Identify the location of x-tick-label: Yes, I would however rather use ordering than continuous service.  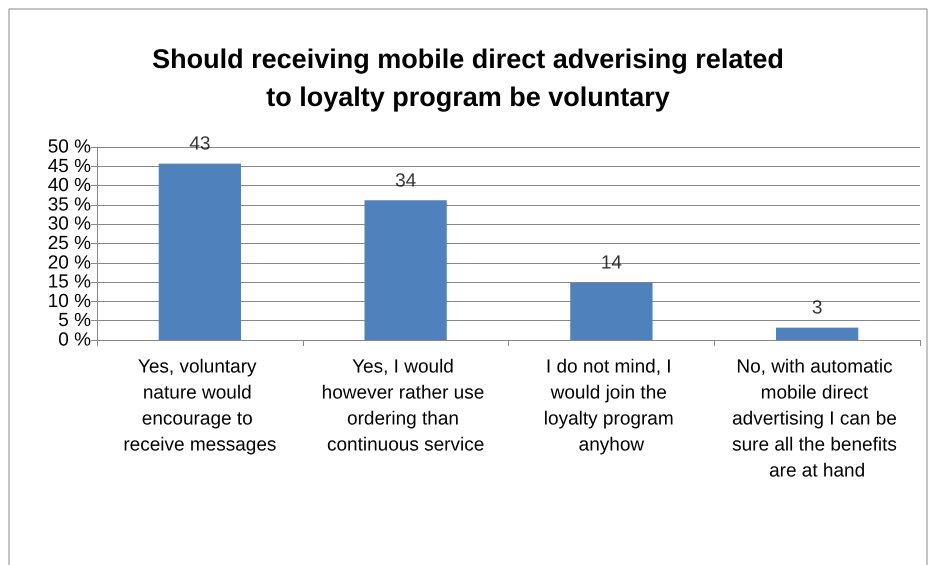
(406, 406).